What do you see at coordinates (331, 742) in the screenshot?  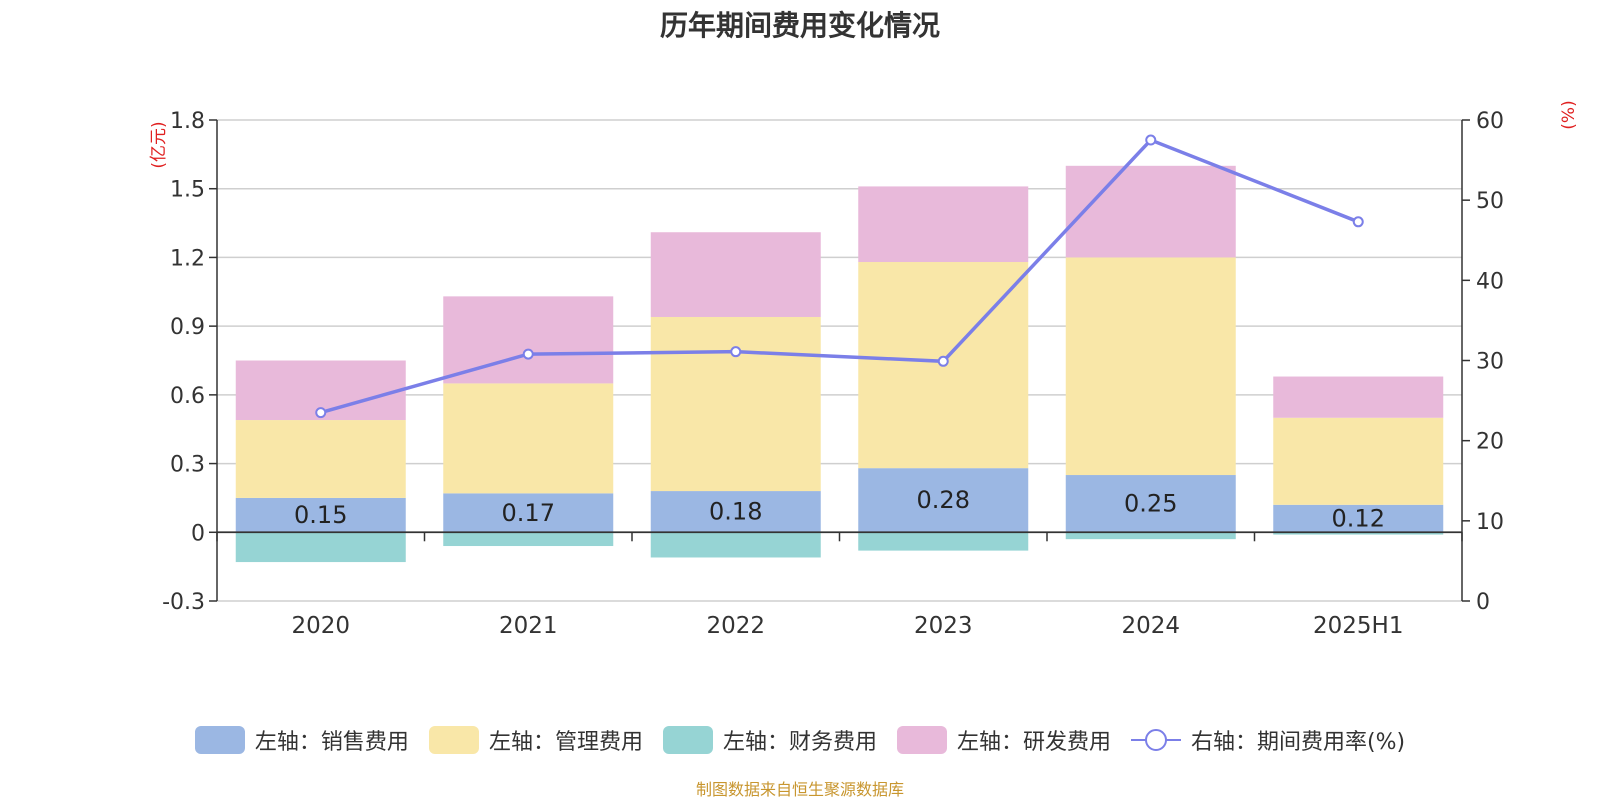 I see `legend-label: 左轴：销售费用` at bounding box center [331, 742].